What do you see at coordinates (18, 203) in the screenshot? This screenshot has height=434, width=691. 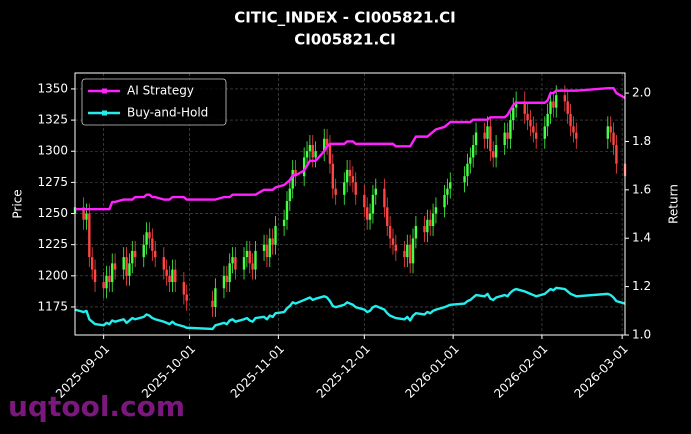 I see `y-axis-label: Price` at bounding box center [18, 203].